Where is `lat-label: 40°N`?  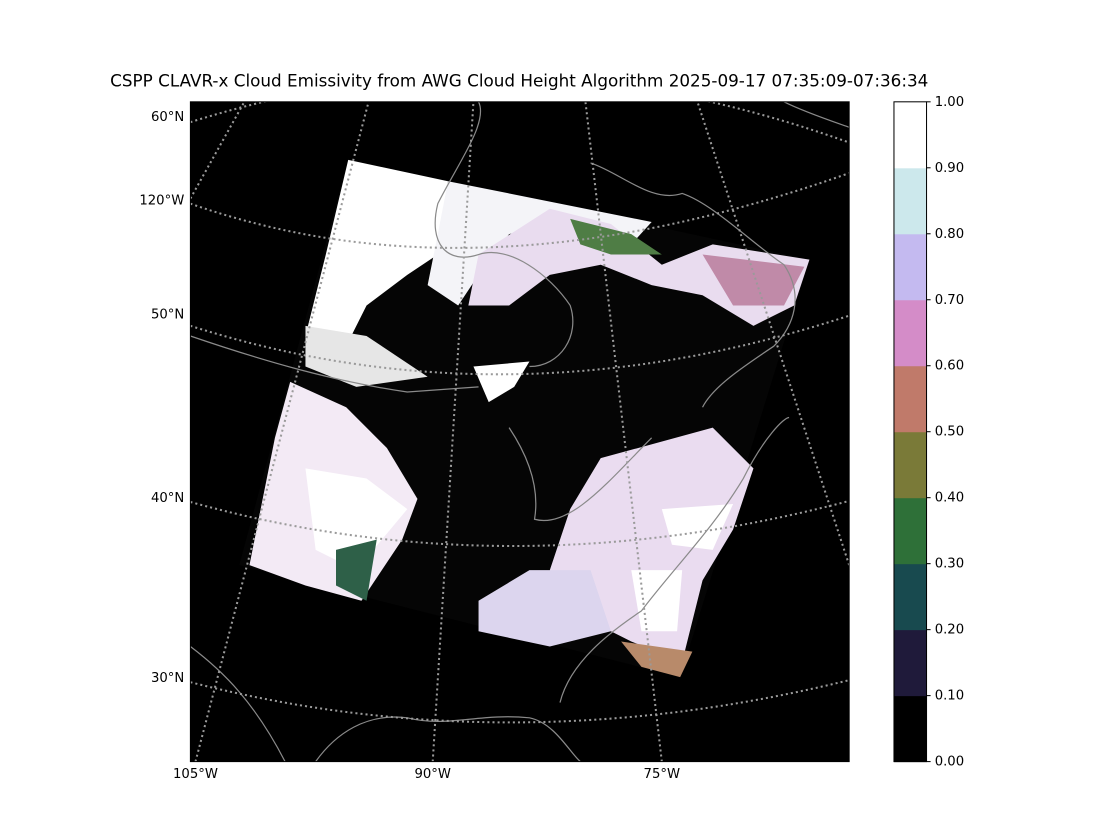
lat-label: 40°N is located at coordinates (167, 498).